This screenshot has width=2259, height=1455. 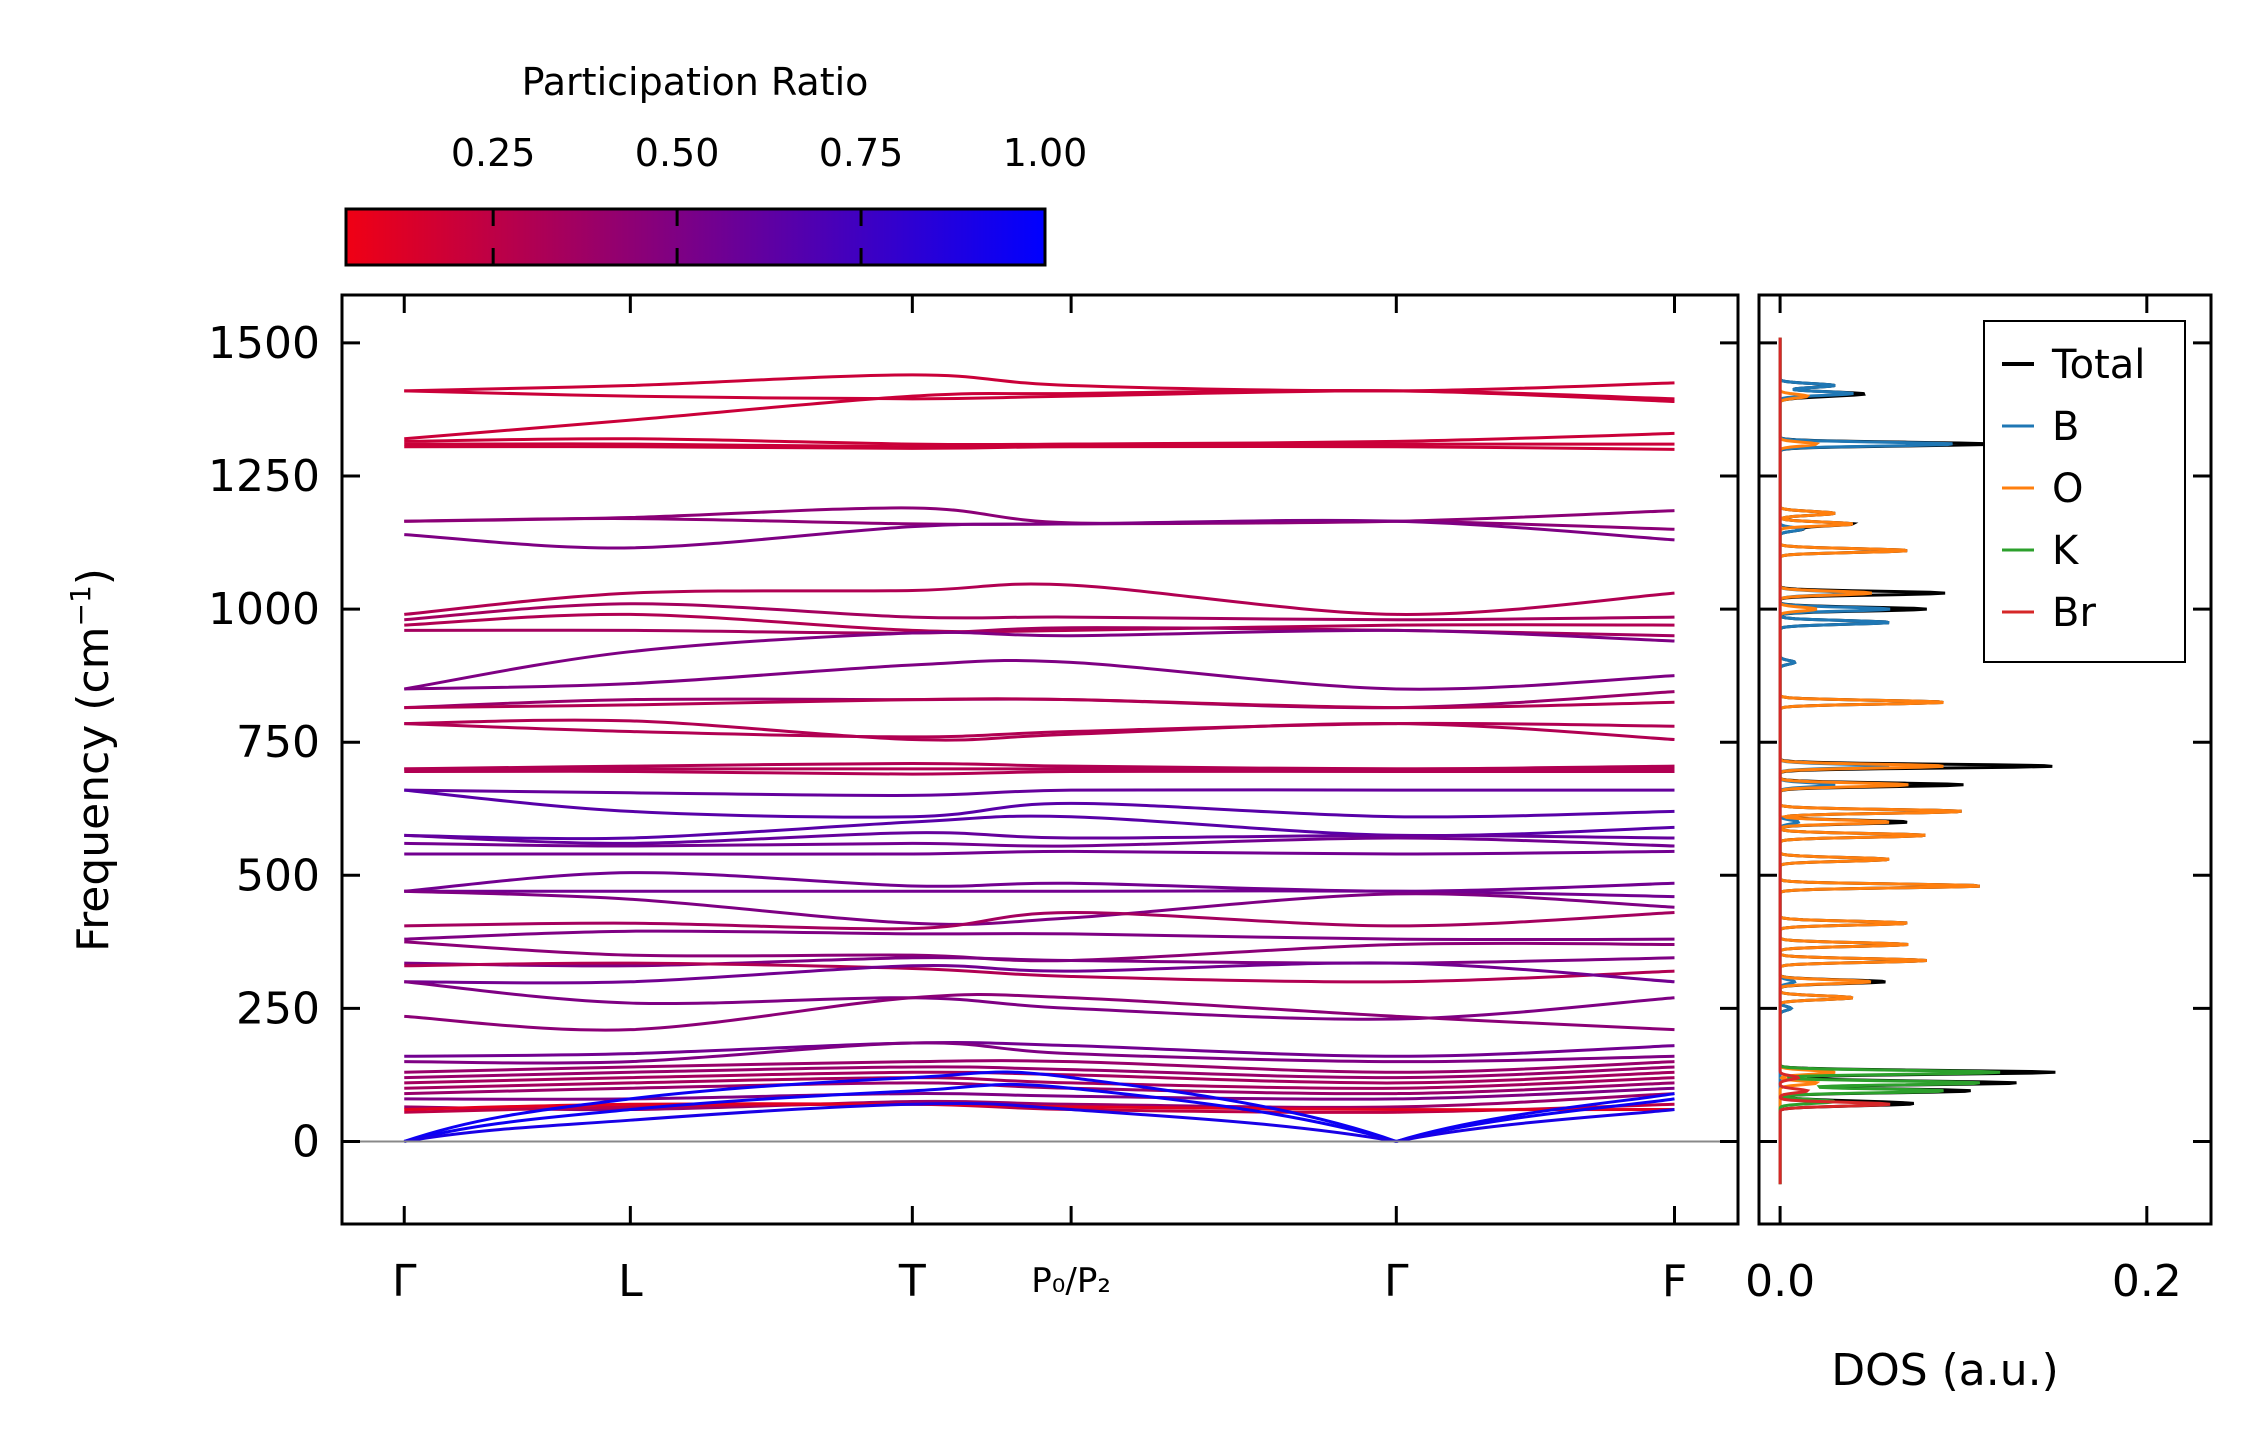 What do you see at coordinates (278, 742) in the screenshot?
I see `y-tick-label: 750` at bounding box center [278, 742].